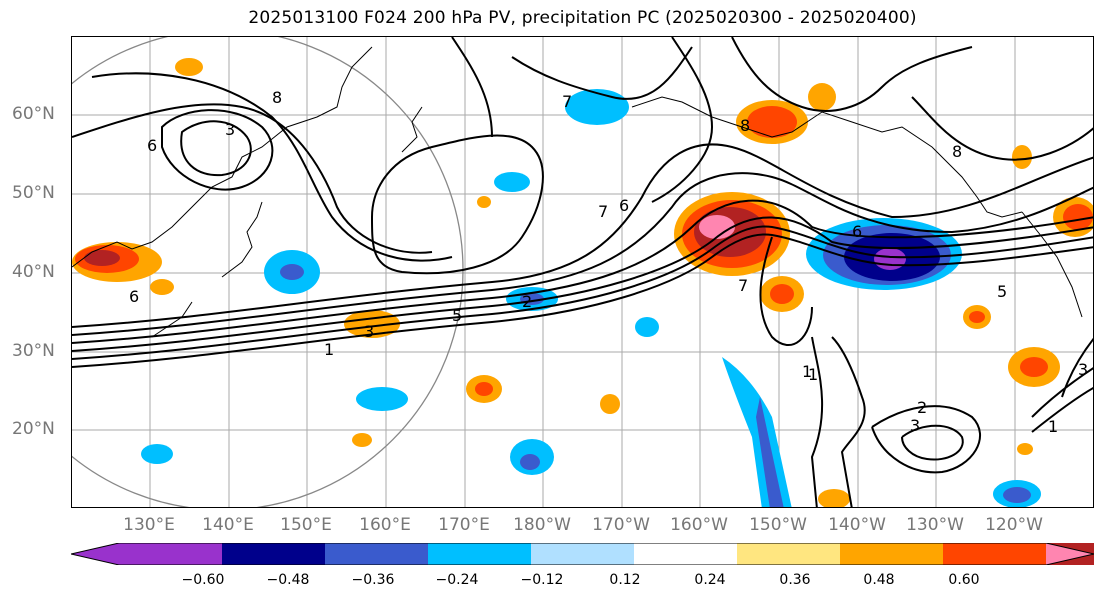 The height and width of the screenshot is (601, 1105). I want to click on lat-label-40n: 40°N, so click(33, 272).